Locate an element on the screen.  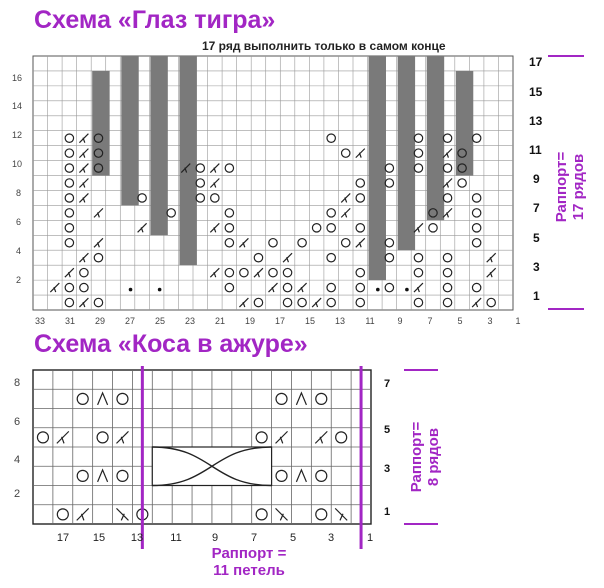
column-number: 31 is located at coordinates (69, 321).